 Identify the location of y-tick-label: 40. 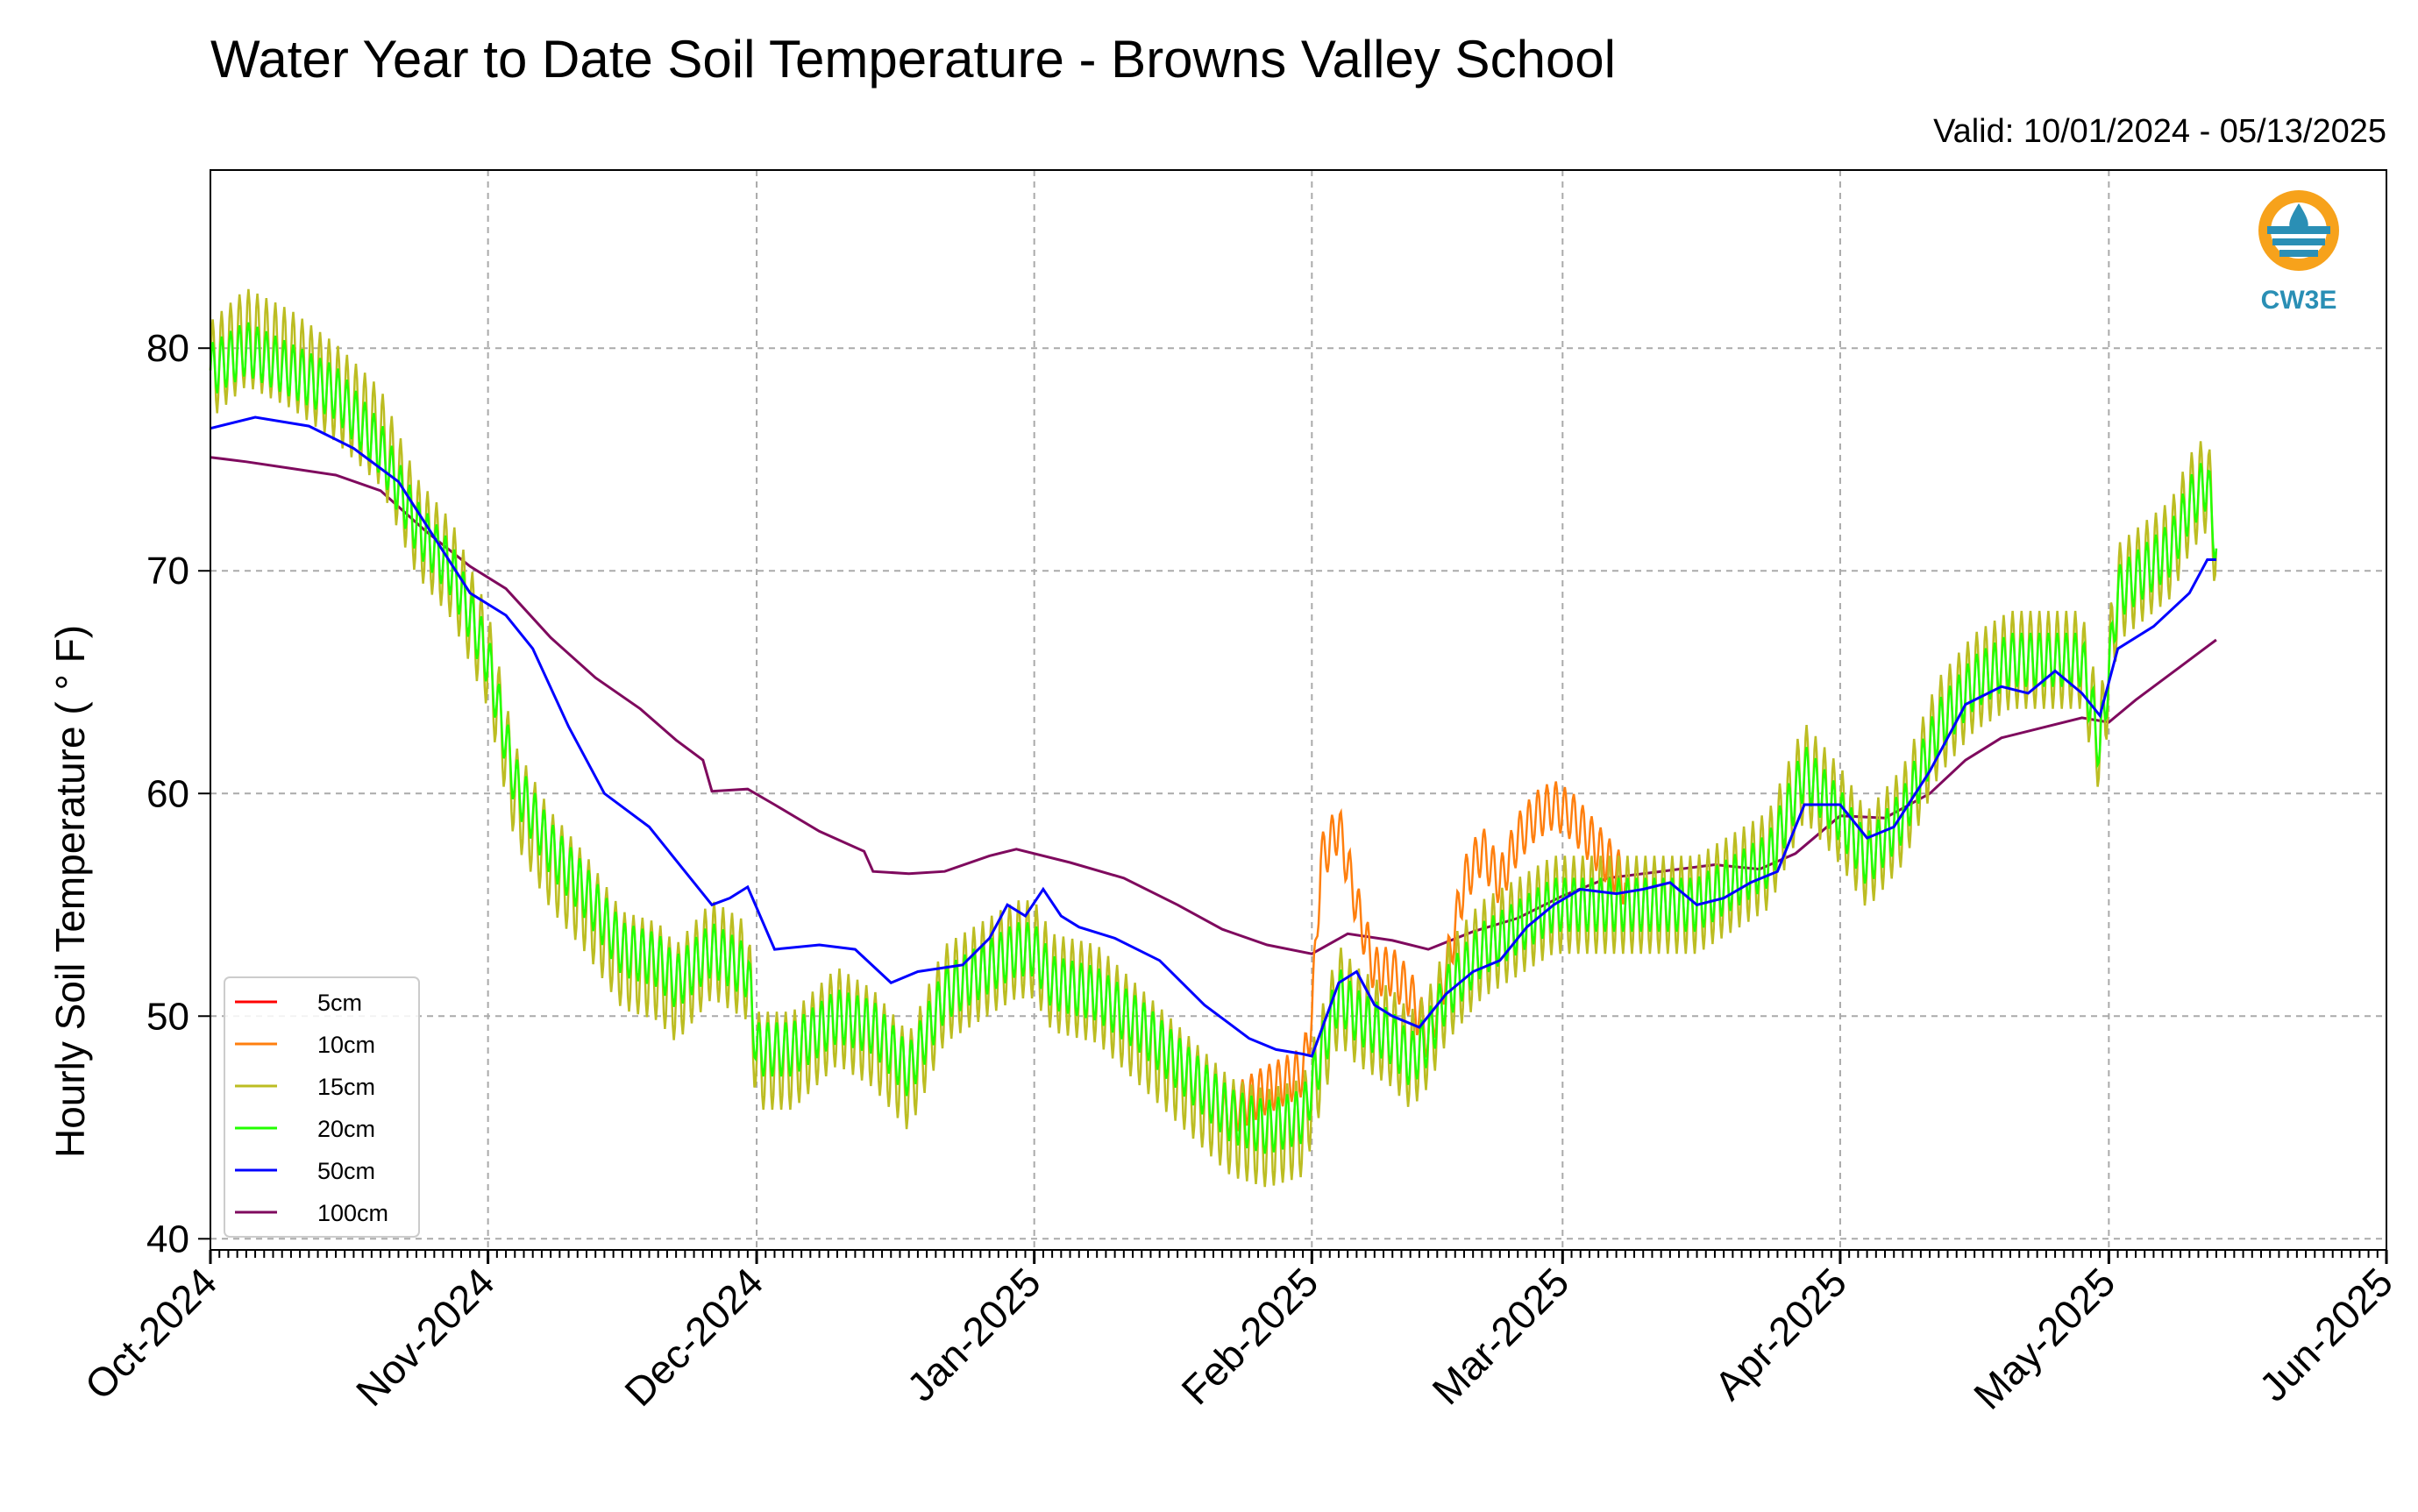
(167, 1238).